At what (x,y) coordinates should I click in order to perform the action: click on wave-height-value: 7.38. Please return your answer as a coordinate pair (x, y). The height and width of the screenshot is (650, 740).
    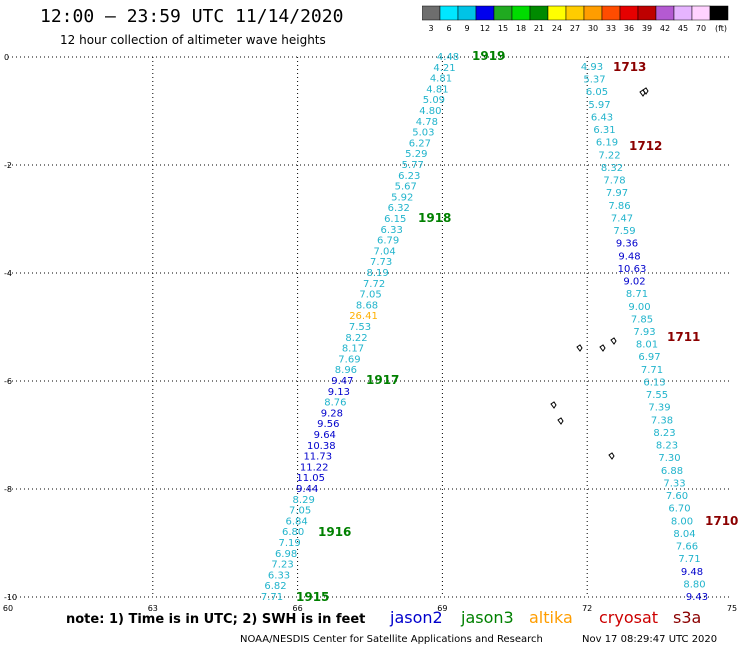
    Looking at the image, I should click on (662, 420).